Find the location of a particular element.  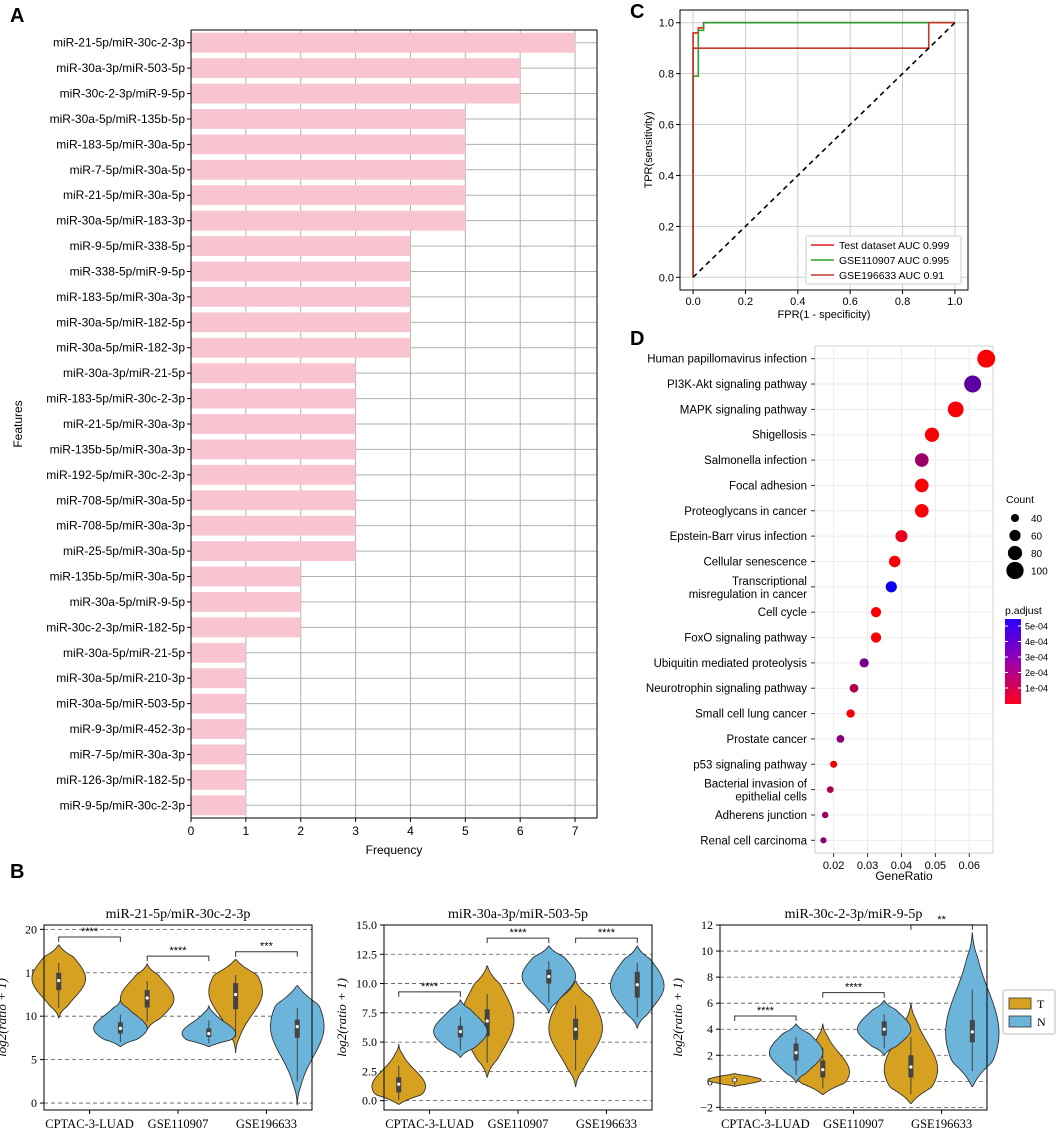

x-tick-label: 1.0 is located at coordinates (954, 302).